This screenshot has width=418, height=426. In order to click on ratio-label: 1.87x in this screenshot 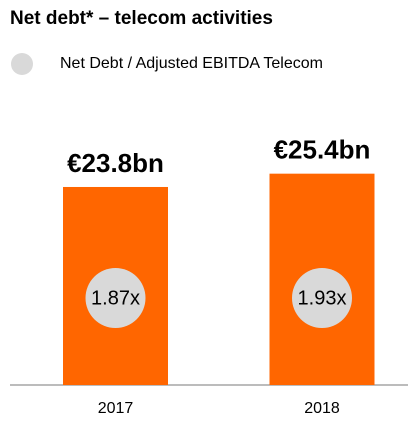, I will do `click(115, 298)`.